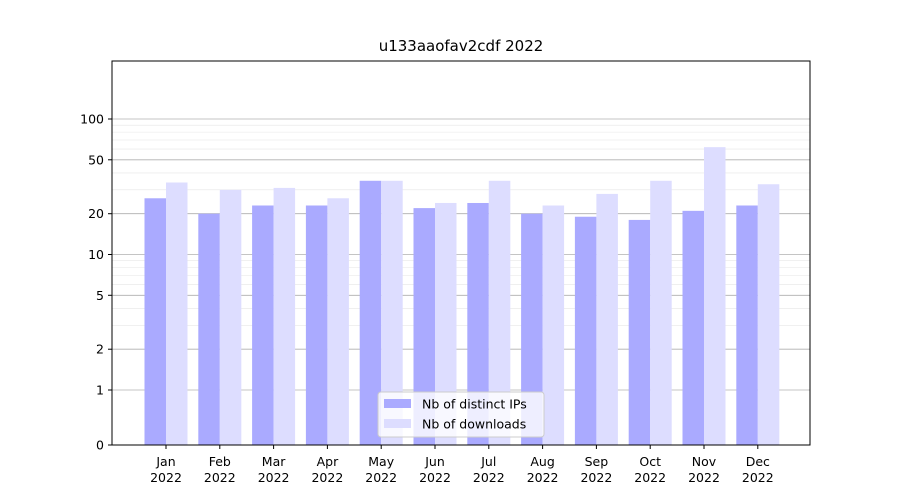 The height and width of the screenshot is (504, 900). I want to click on bar-distinct-ips-jul, so click(478, 323).